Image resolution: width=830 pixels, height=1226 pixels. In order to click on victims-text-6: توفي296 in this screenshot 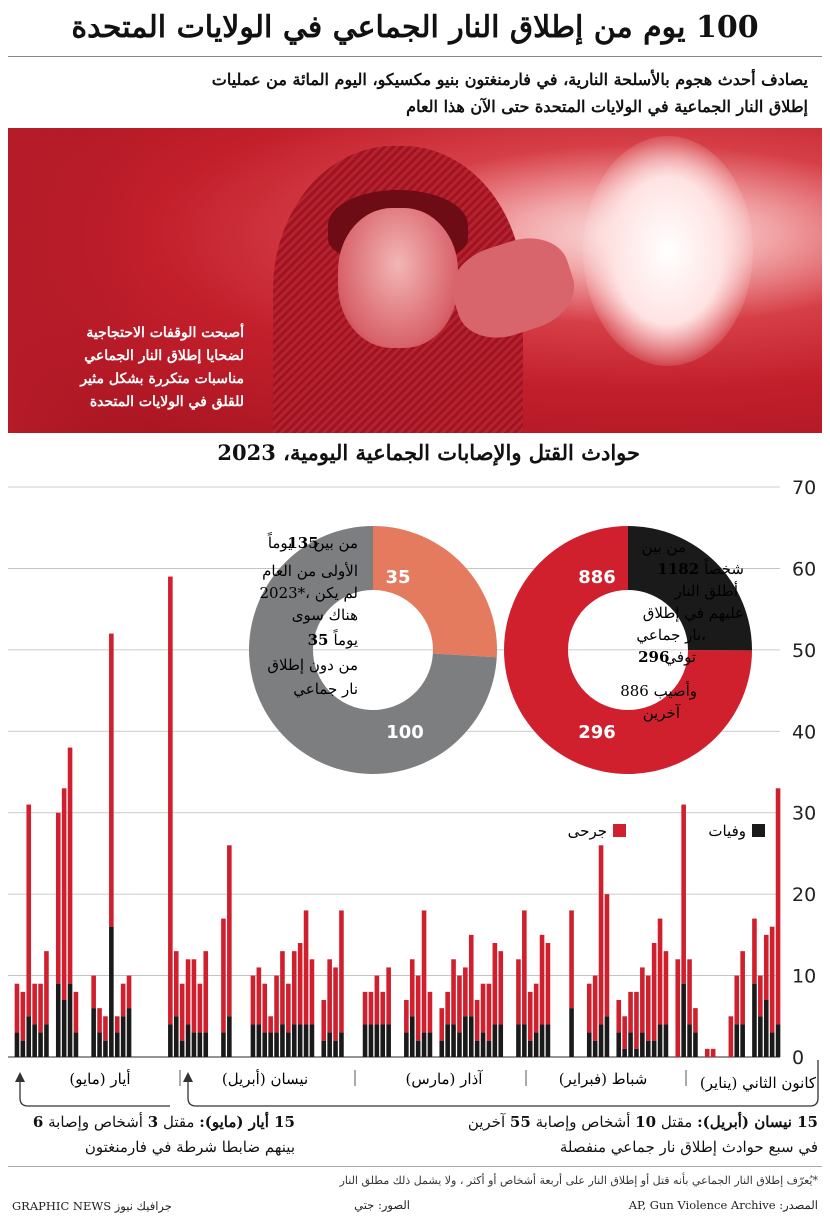, I will do `click(667, 657)`.